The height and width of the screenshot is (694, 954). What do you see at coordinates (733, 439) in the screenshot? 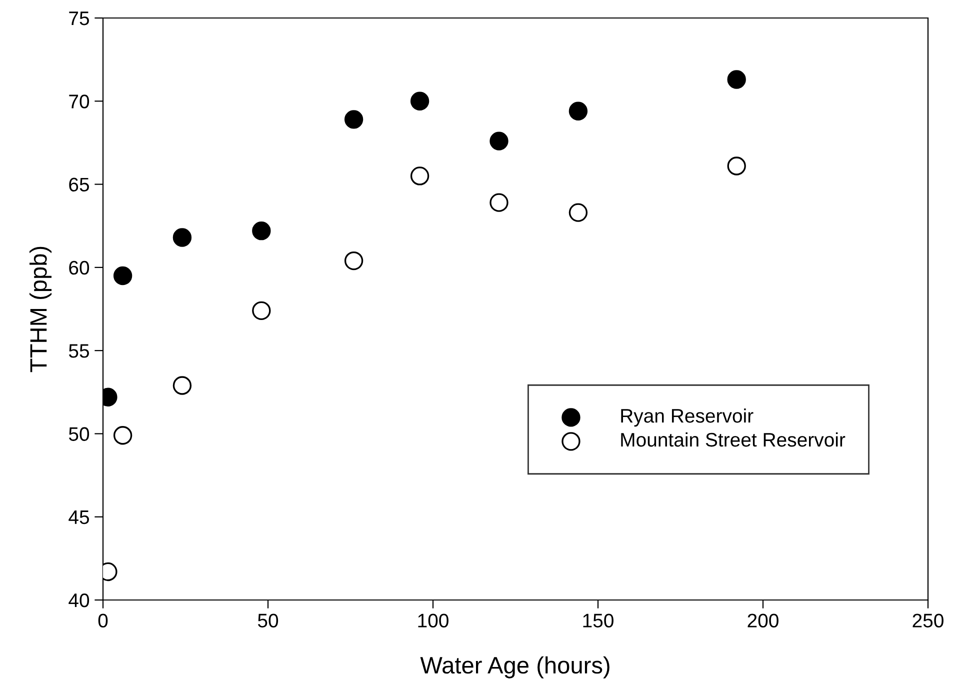
I see `legend-label: Mountain Street Reservoir` at bounding box center [733, 439].